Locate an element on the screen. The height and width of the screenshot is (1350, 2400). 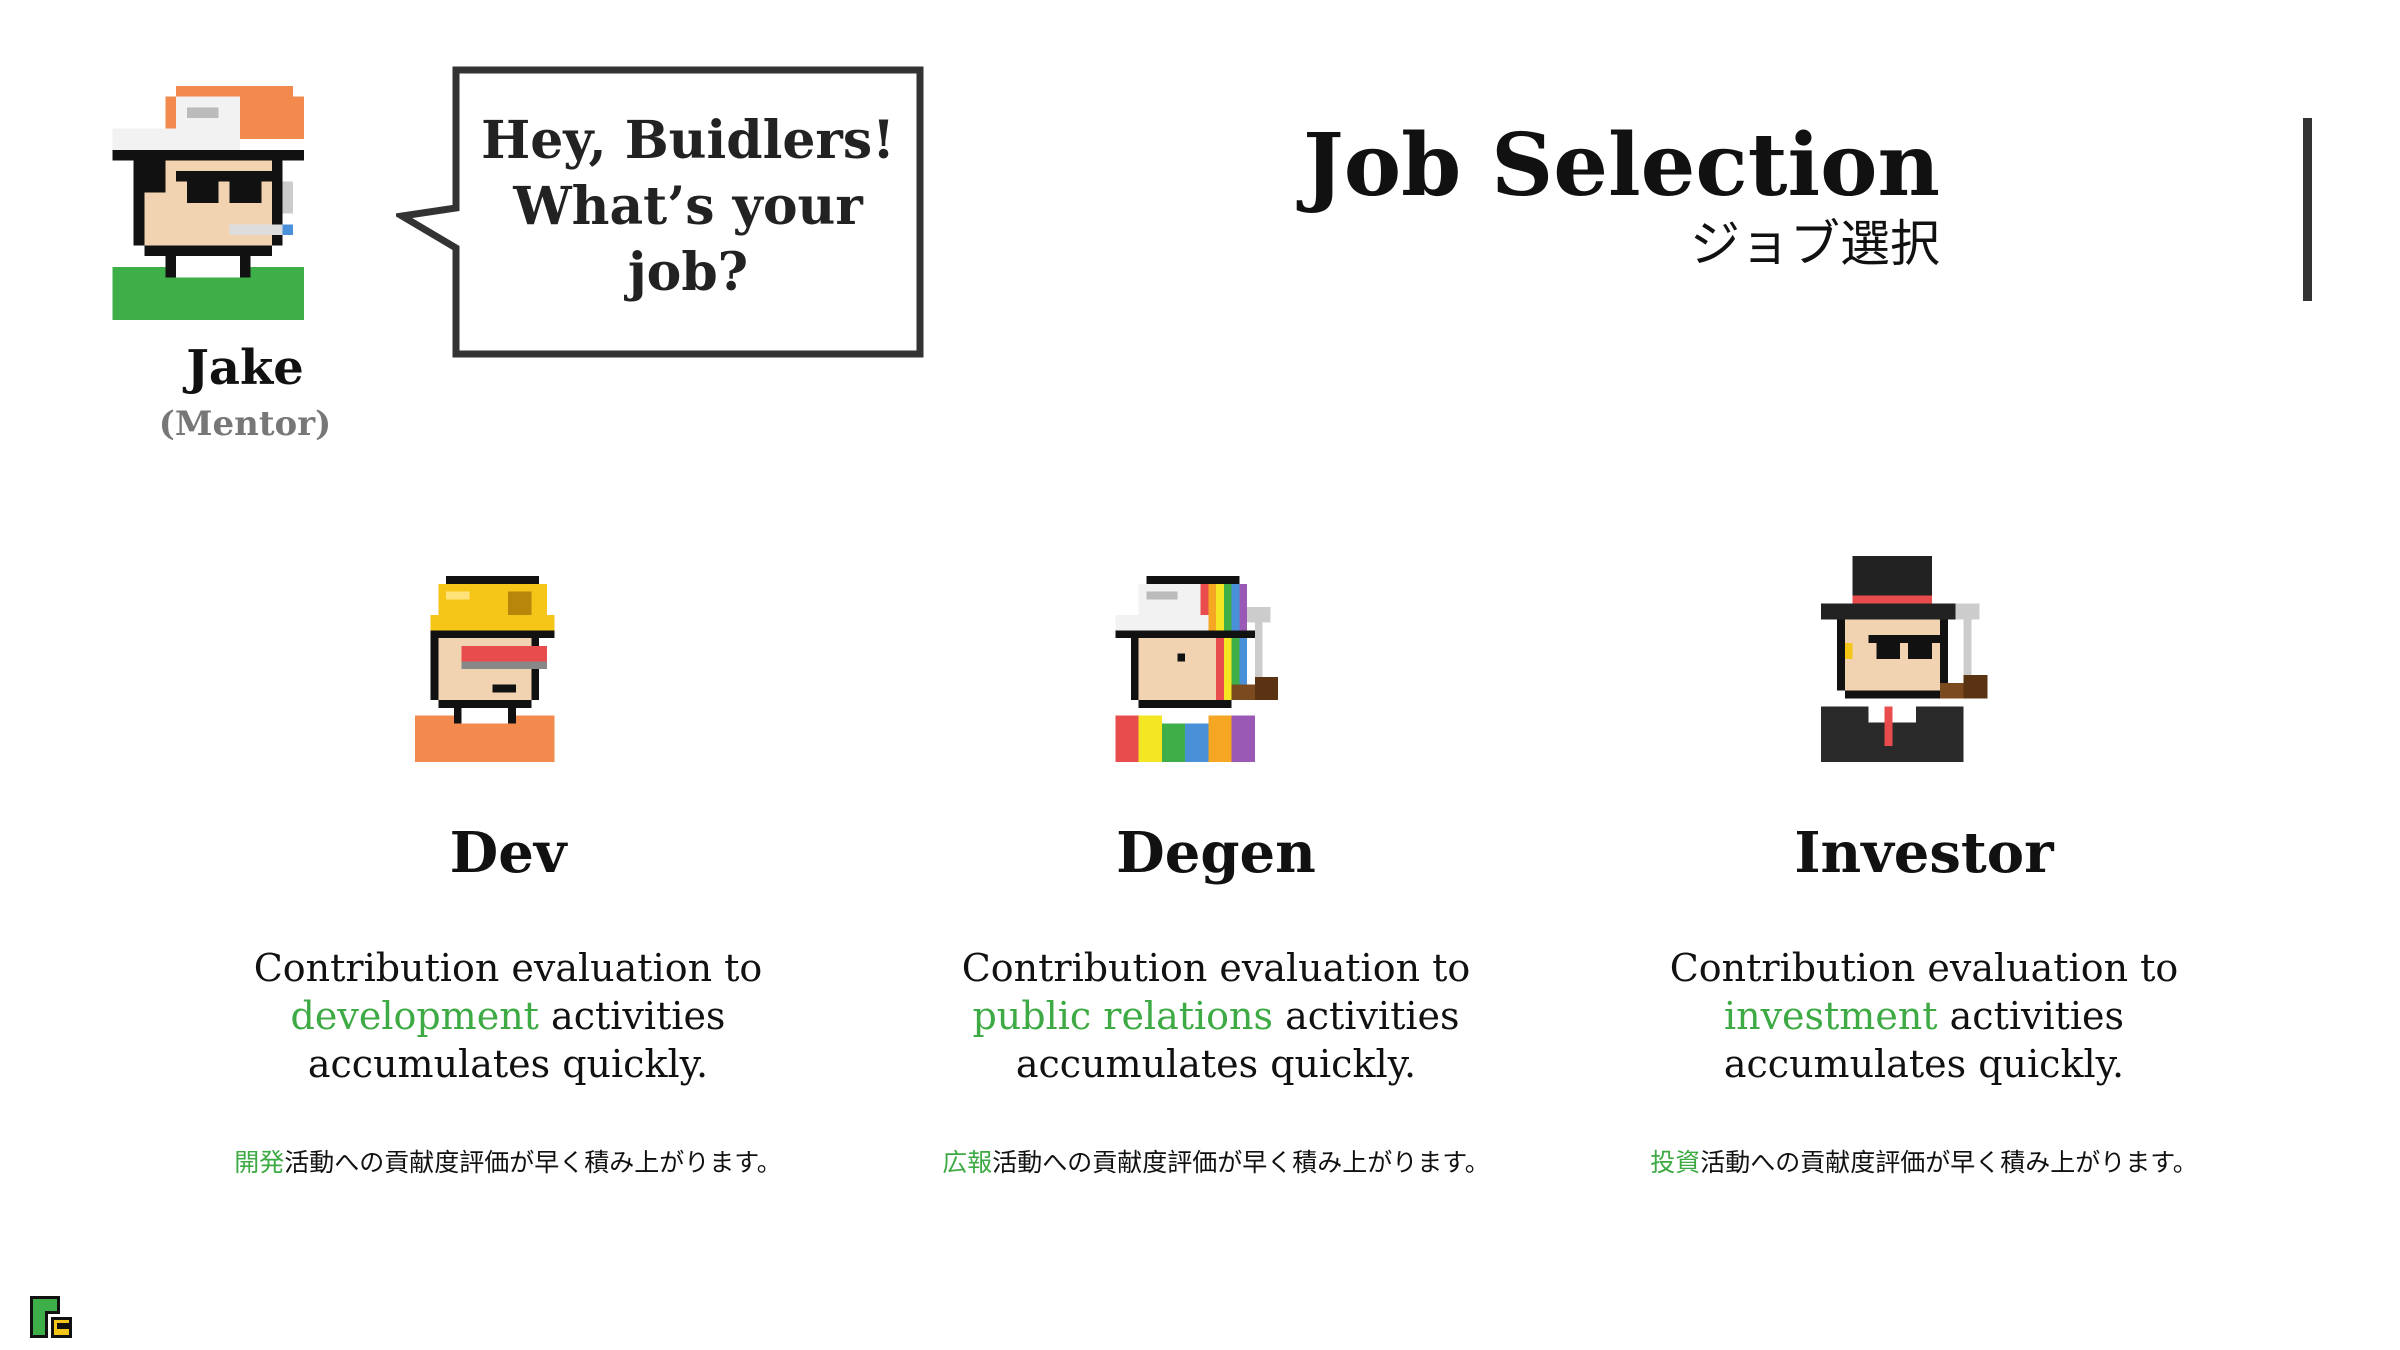
job-description-jp: 投資活動への貢献度評価が早く積み上がります。 is located at coordinates (1924, 1163).